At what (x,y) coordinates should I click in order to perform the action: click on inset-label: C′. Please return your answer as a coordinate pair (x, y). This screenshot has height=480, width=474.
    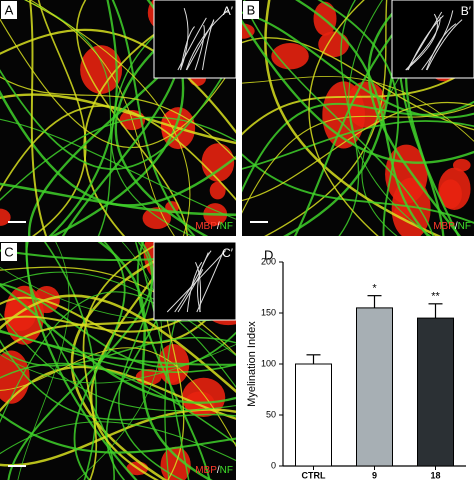
    Looking at the image, I should click on (228, 253).